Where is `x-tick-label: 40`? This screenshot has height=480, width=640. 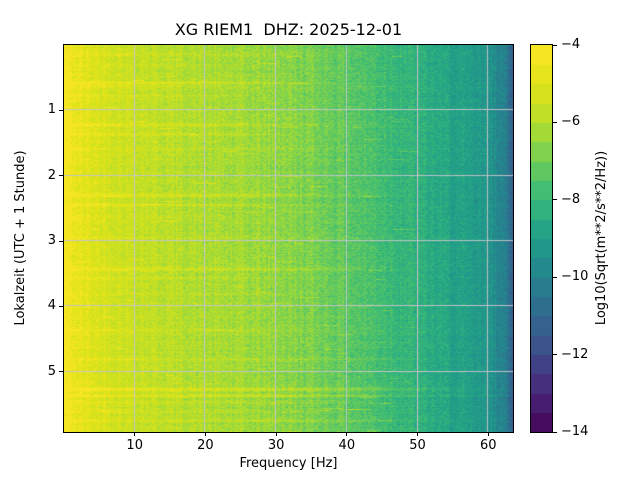 x-tick-label: 40 is located at coordinates (347, 445).